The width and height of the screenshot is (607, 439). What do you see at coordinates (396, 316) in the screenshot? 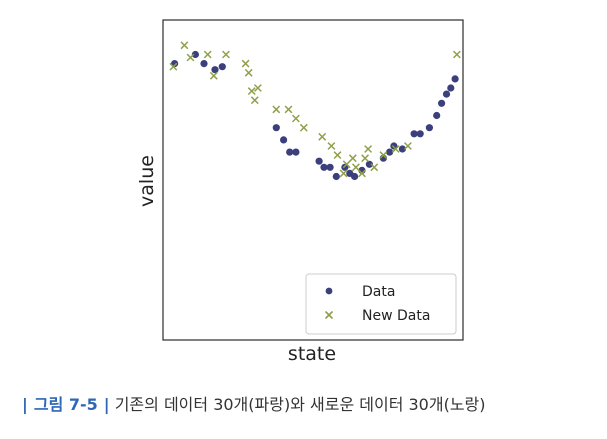
I see `legend-new-data-label: New Data` at bounding box center [396, 316].